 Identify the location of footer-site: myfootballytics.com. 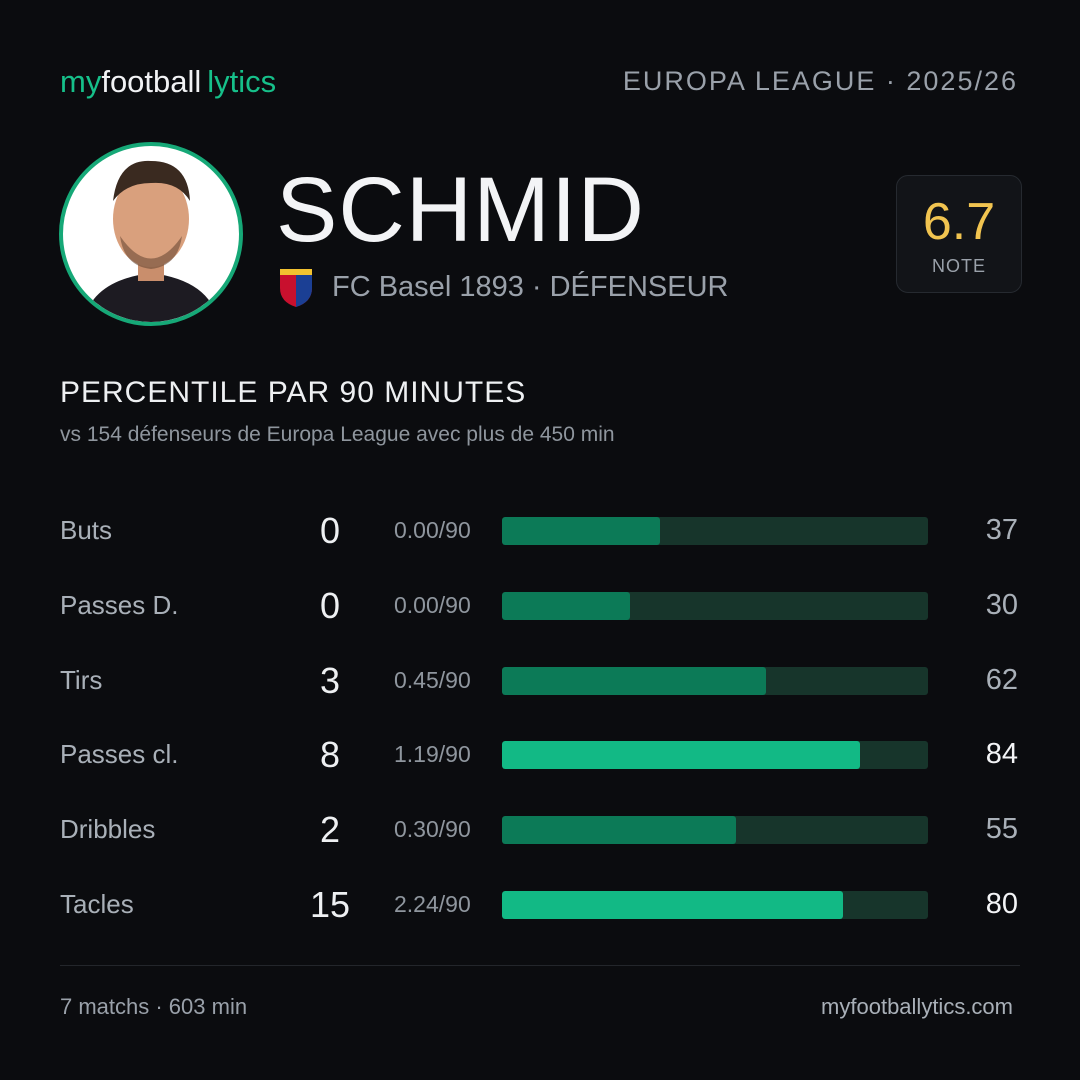
(917, 1006).